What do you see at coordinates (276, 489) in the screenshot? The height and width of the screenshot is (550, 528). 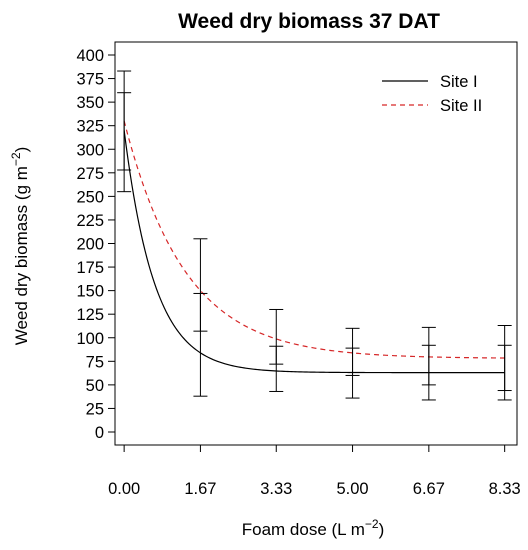 I see `x-tick-label: 3.33` at bounding box center [276, 489].